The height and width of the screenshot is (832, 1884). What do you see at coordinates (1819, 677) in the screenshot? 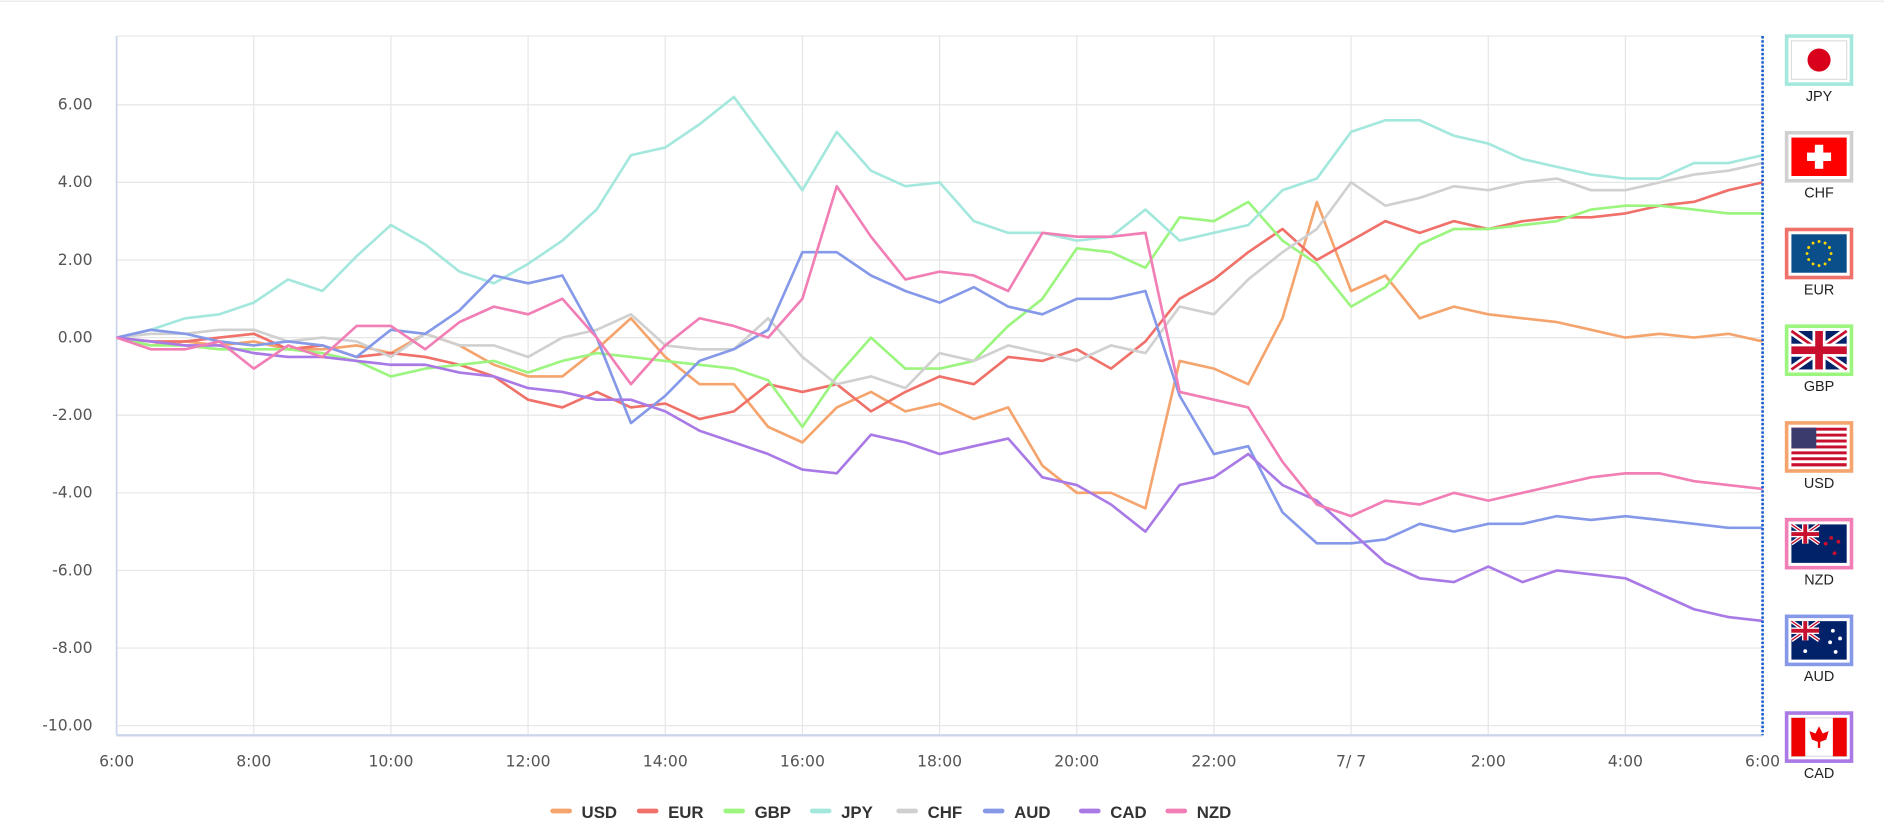
I see `currency-code: AUD` at bounding box center [1819, 677].